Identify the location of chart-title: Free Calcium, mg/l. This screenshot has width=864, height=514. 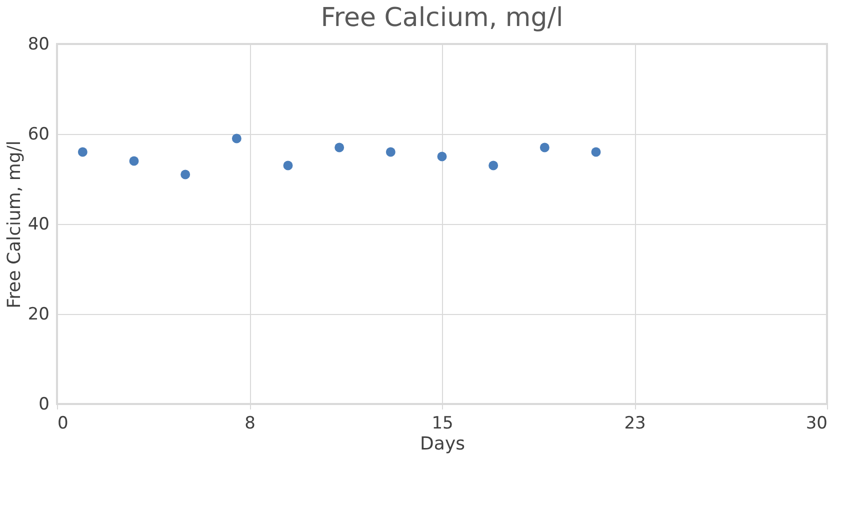
(442, 18).